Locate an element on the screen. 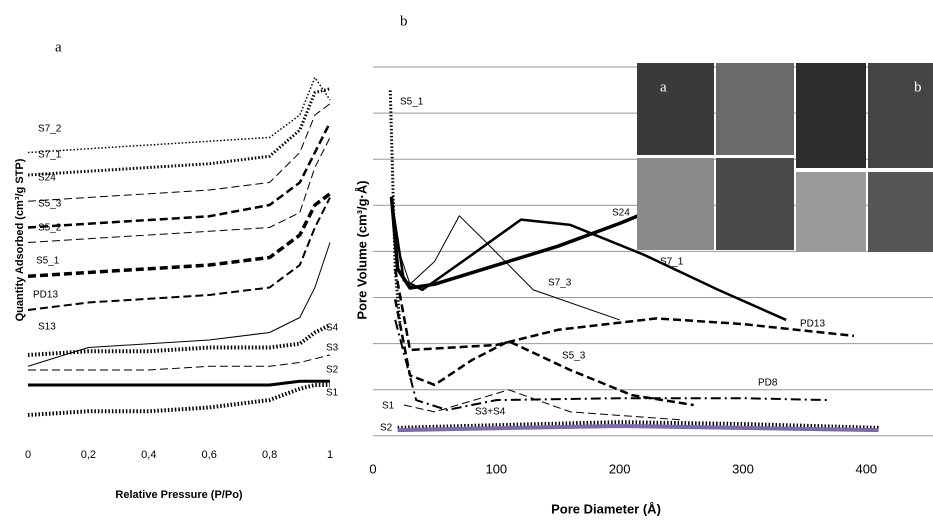 This screenshot has height=520, width=933. x-tick-label: 1 is located at coordinates (330, 455).